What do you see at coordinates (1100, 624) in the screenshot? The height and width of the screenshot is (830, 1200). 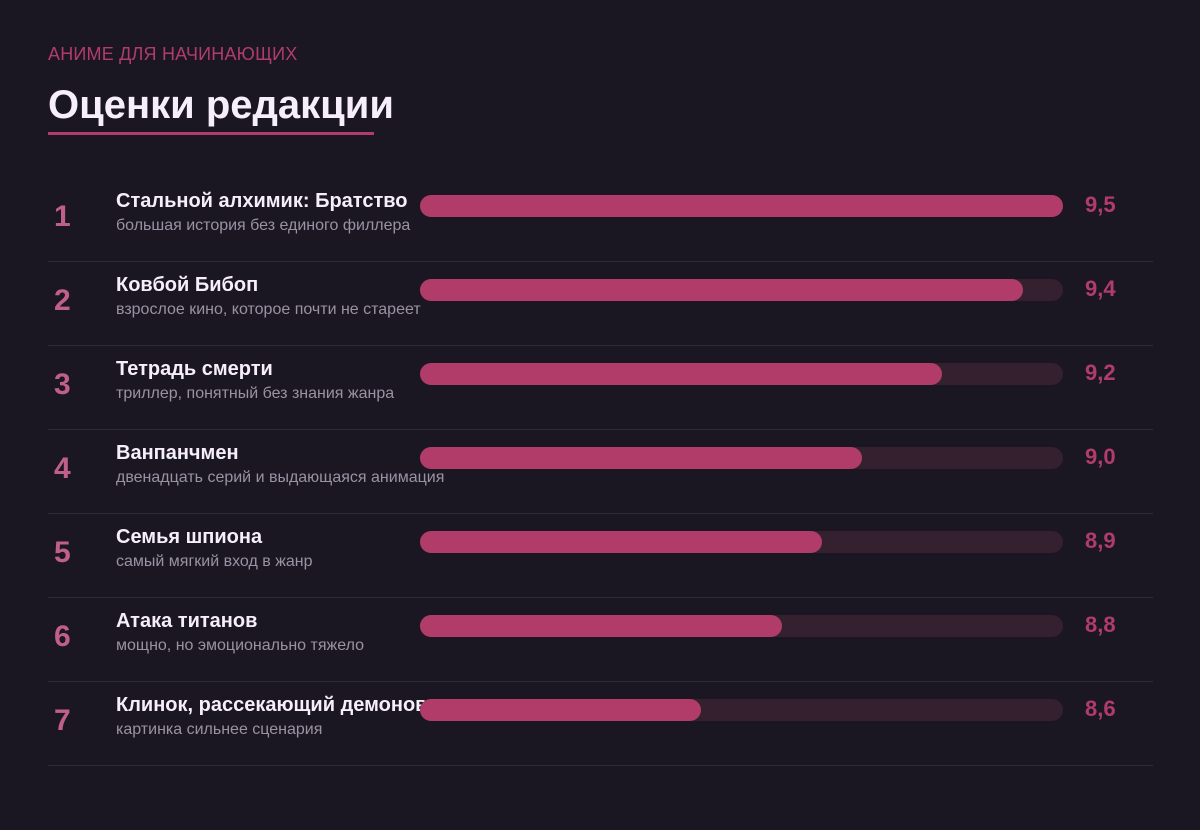 I see `score-label: 8,8` at bounding box center [1100, 624].